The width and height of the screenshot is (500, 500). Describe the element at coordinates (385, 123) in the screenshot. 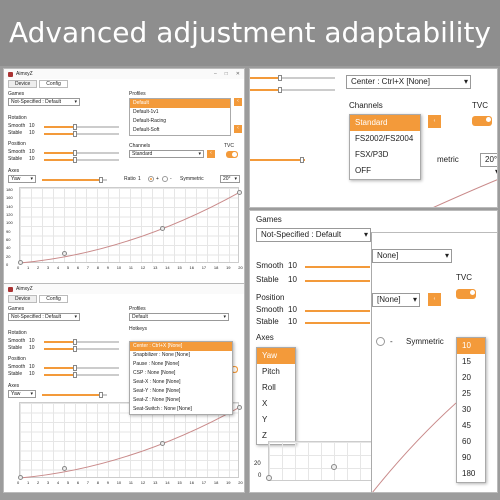

I see `channel-item: Standard` at that location.